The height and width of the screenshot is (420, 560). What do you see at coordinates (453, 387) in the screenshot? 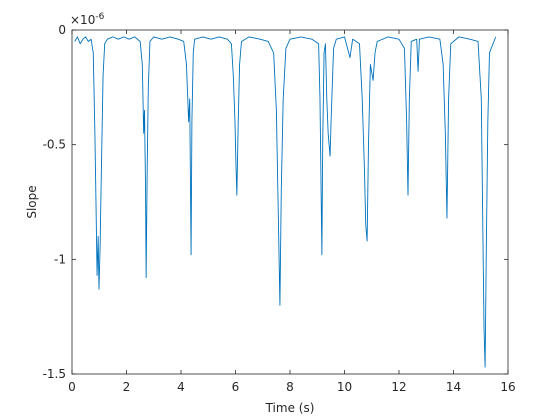
I see `x-tick-label: 14` at bounding box center [453, 387].